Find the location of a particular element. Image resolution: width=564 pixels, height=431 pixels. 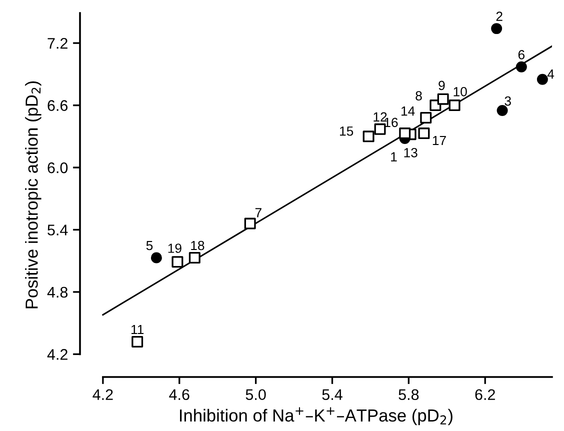

x-tick-label: 5.8 is located at coordinates (408, 394).